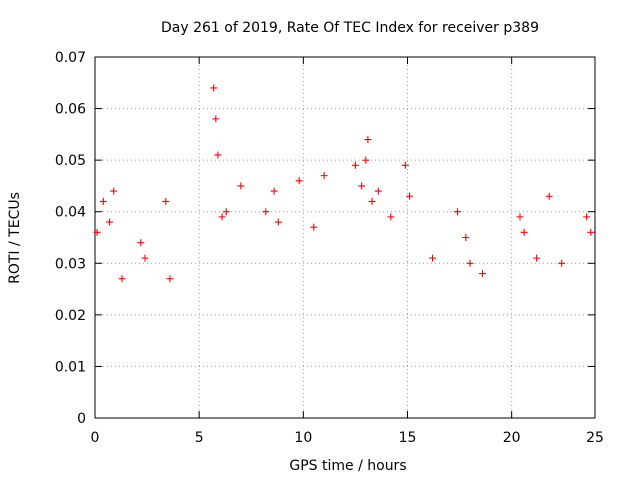  I want to click on y-tick-label: 0.02, so click(70, 316).